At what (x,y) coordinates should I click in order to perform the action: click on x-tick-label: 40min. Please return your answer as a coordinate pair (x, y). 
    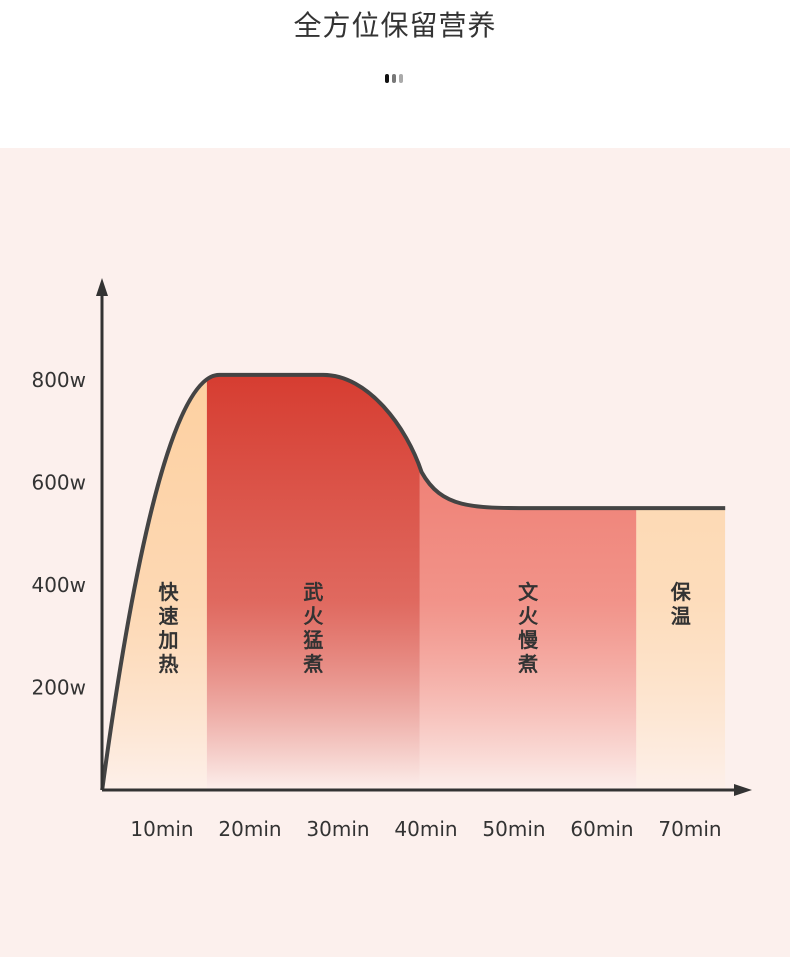
    Looking at the image, I should click on (425, 829).